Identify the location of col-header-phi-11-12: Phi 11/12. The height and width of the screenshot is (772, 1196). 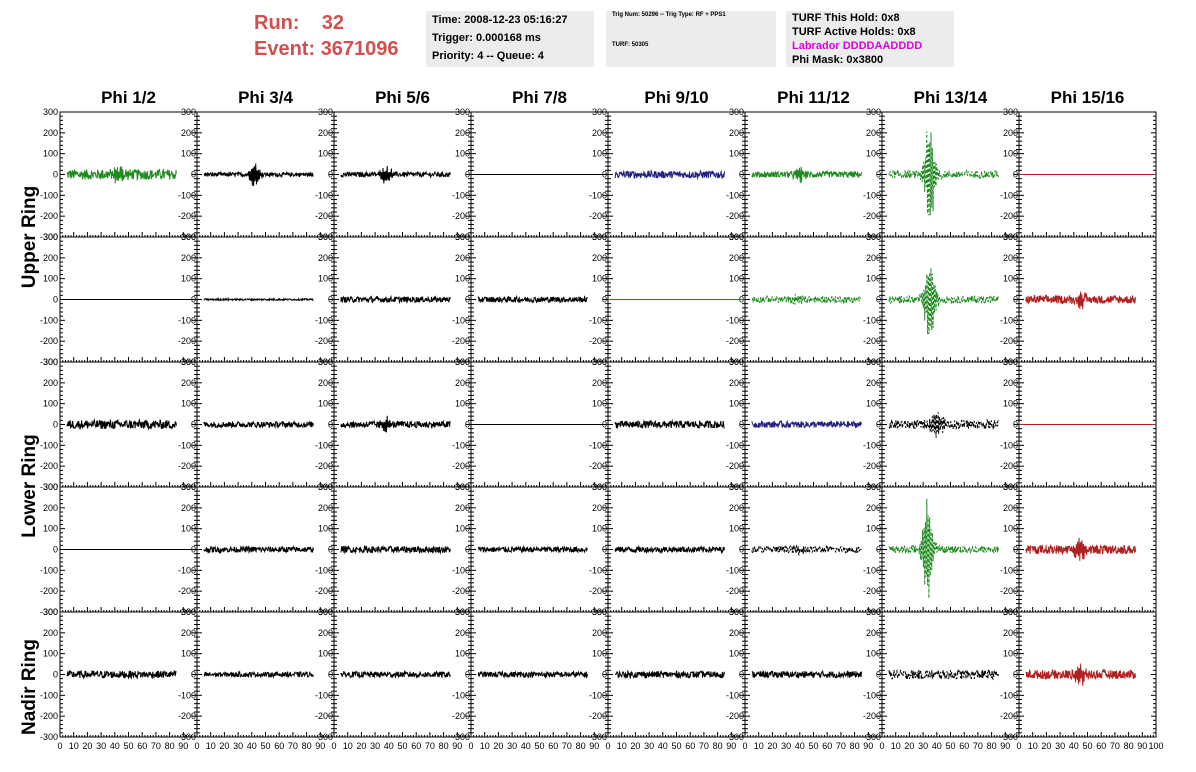
(813, 97).